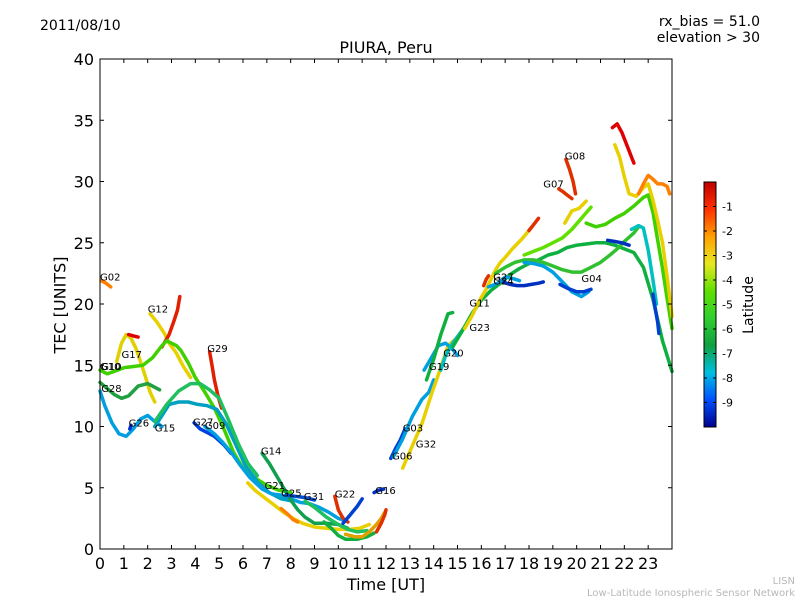 The width and height of the screenshot is (800, 600). Describe the element at coordinates (727, 256) in the screenshot. I see `colorbar-tick-label: -3` at that location.